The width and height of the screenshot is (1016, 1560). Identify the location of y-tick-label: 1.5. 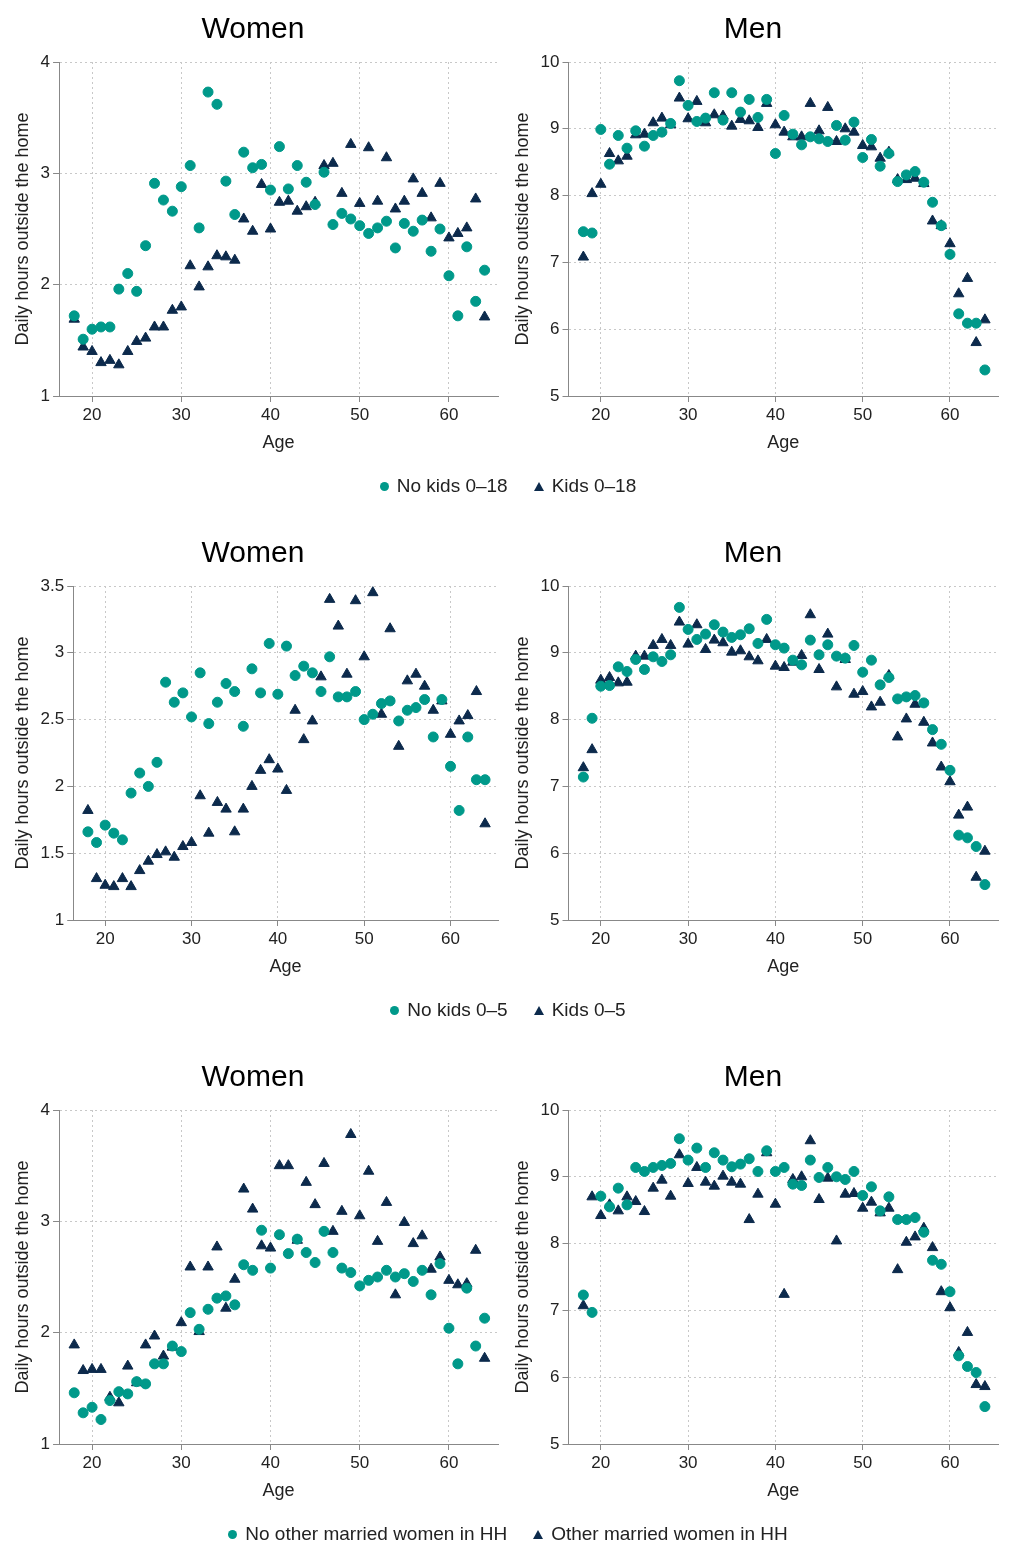
(52, 852).